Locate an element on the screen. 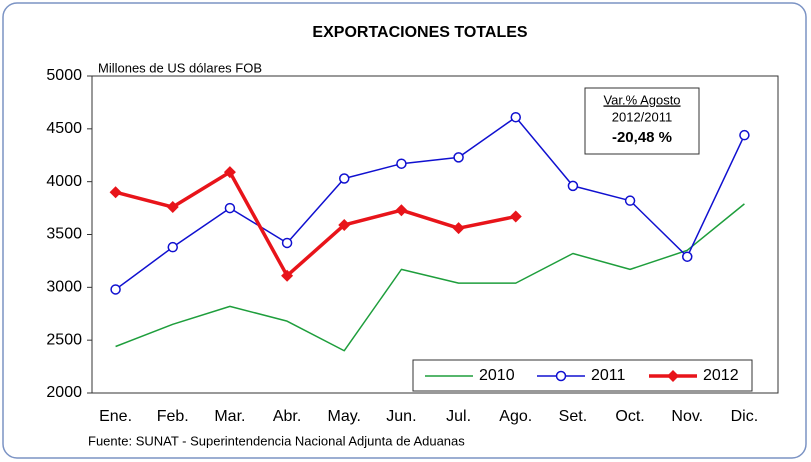  y-tick-label: 4500 is located at coordinates (64, 128).